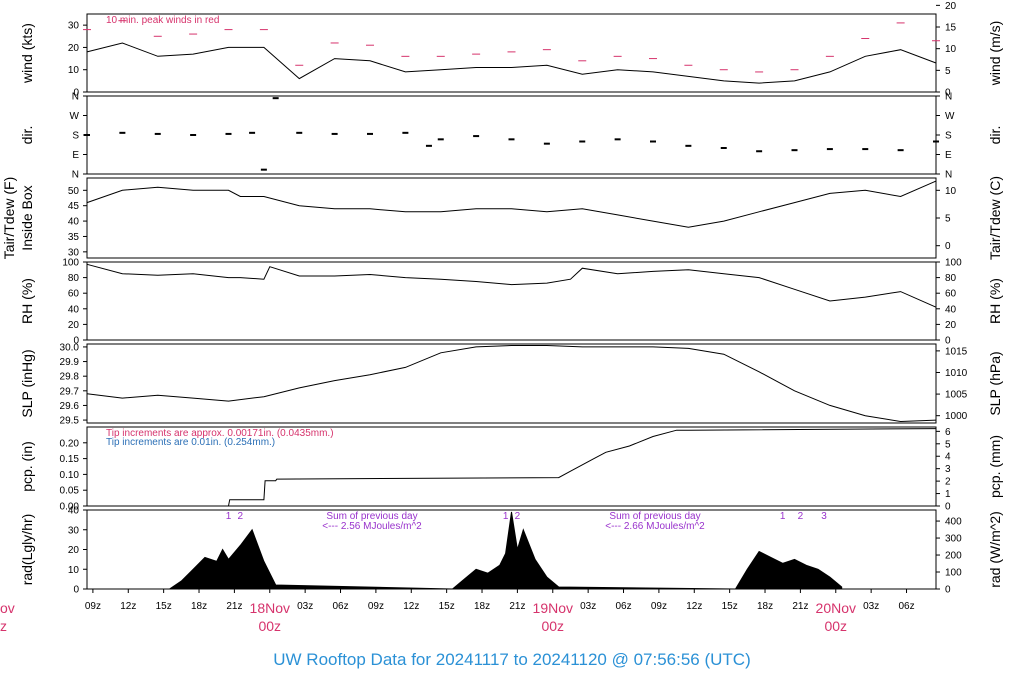  What do you see at coordinates (995, 54) in the screenshot?
I see `wind-ylabel-right: wind (m/s)` at bounding box center [995, 54].